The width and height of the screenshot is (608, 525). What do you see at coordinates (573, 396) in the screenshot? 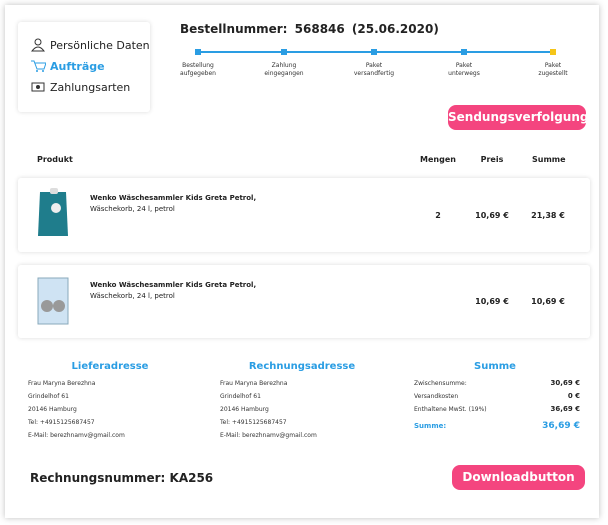
I see `summary-value: 0 €` at bounding box center [573, 396].